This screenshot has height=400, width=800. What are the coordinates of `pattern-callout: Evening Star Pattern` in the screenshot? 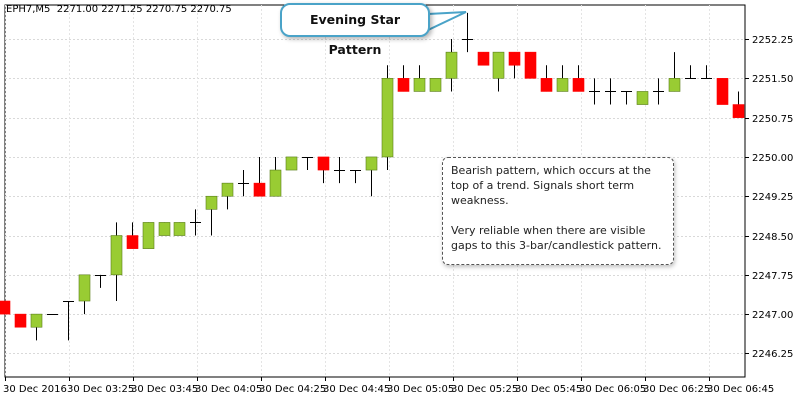 It's located at (355, 30).